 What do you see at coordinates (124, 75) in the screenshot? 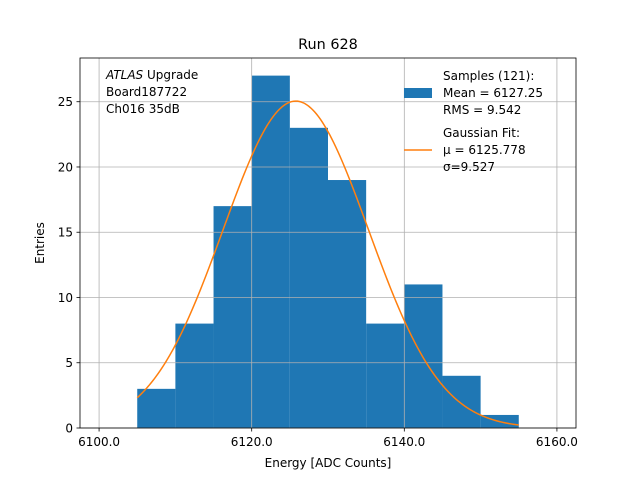
I see `annotation-italic: ATLAS` at bounding box center [124, 75].